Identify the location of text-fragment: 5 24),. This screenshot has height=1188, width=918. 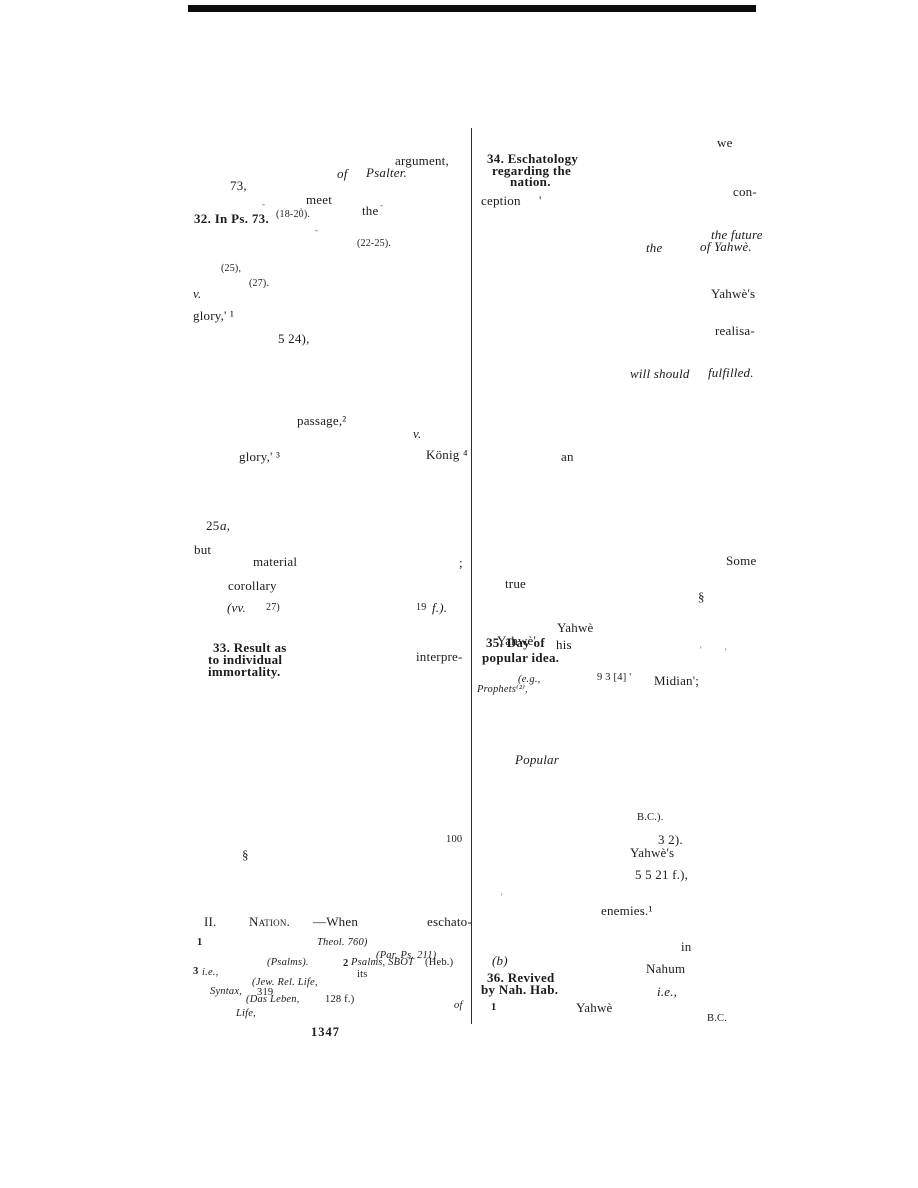
(294, 338).